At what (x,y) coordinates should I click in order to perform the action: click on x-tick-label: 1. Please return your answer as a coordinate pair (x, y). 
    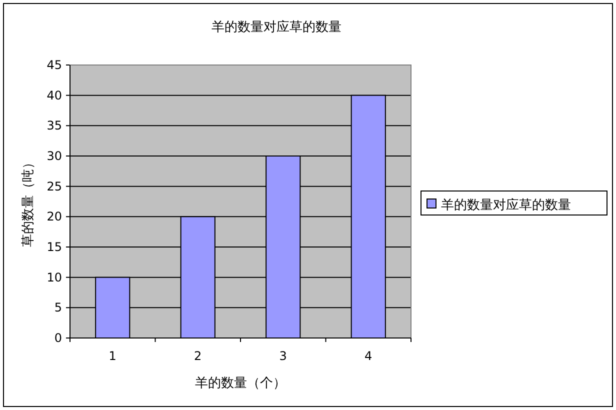
    Looking at the image, I should click on (112, 356).